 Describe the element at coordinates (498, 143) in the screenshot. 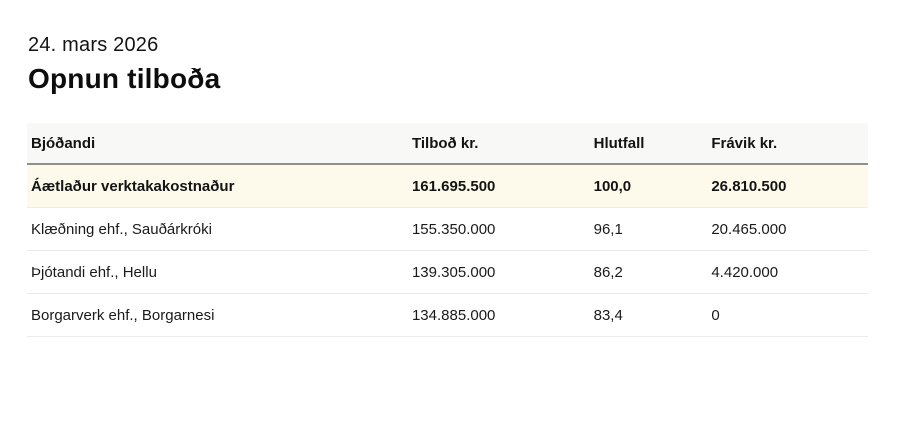

I see `column-header-bid: Tilboð kr.` at that location.